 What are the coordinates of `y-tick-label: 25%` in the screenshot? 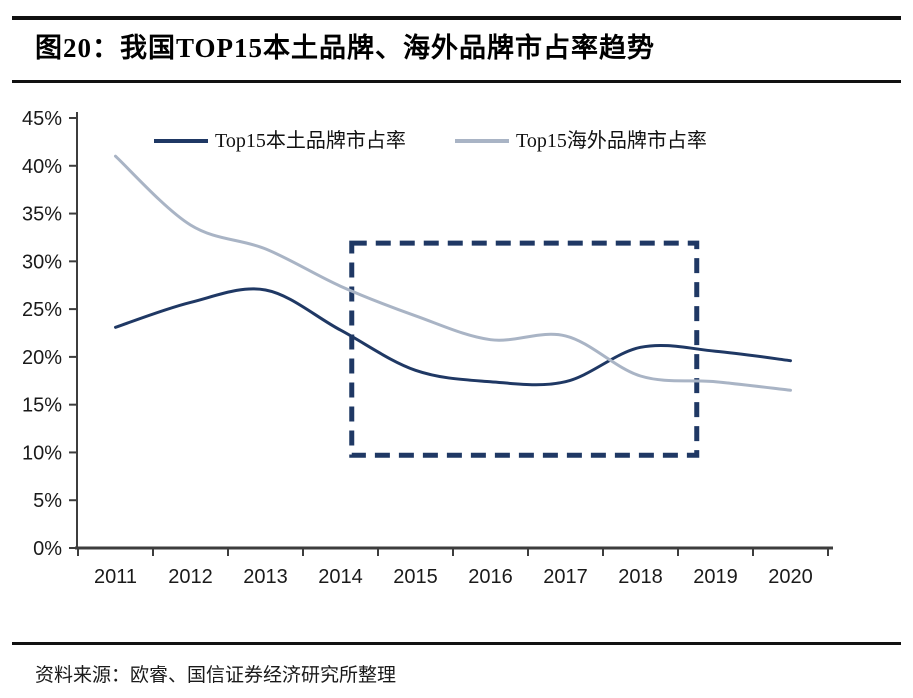 It's located at (42, 310).